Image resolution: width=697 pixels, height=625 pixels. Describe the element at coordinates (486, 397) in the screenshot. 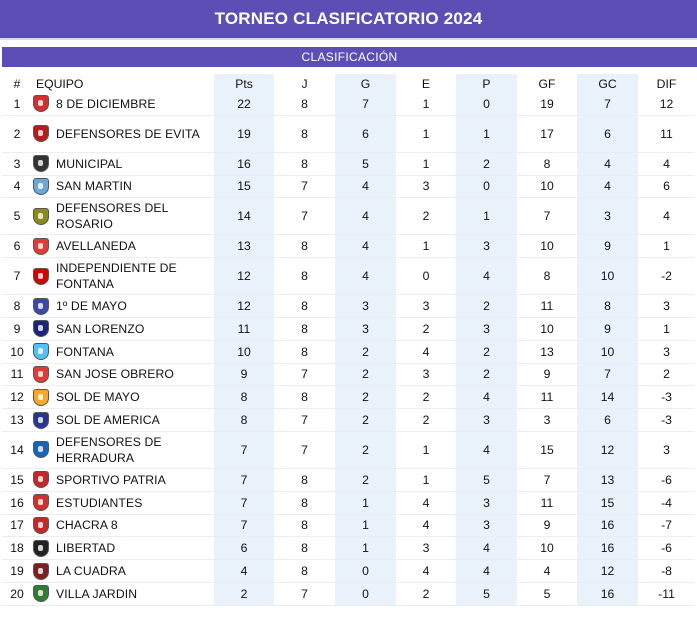

I see `cell-p: 4` at that location.